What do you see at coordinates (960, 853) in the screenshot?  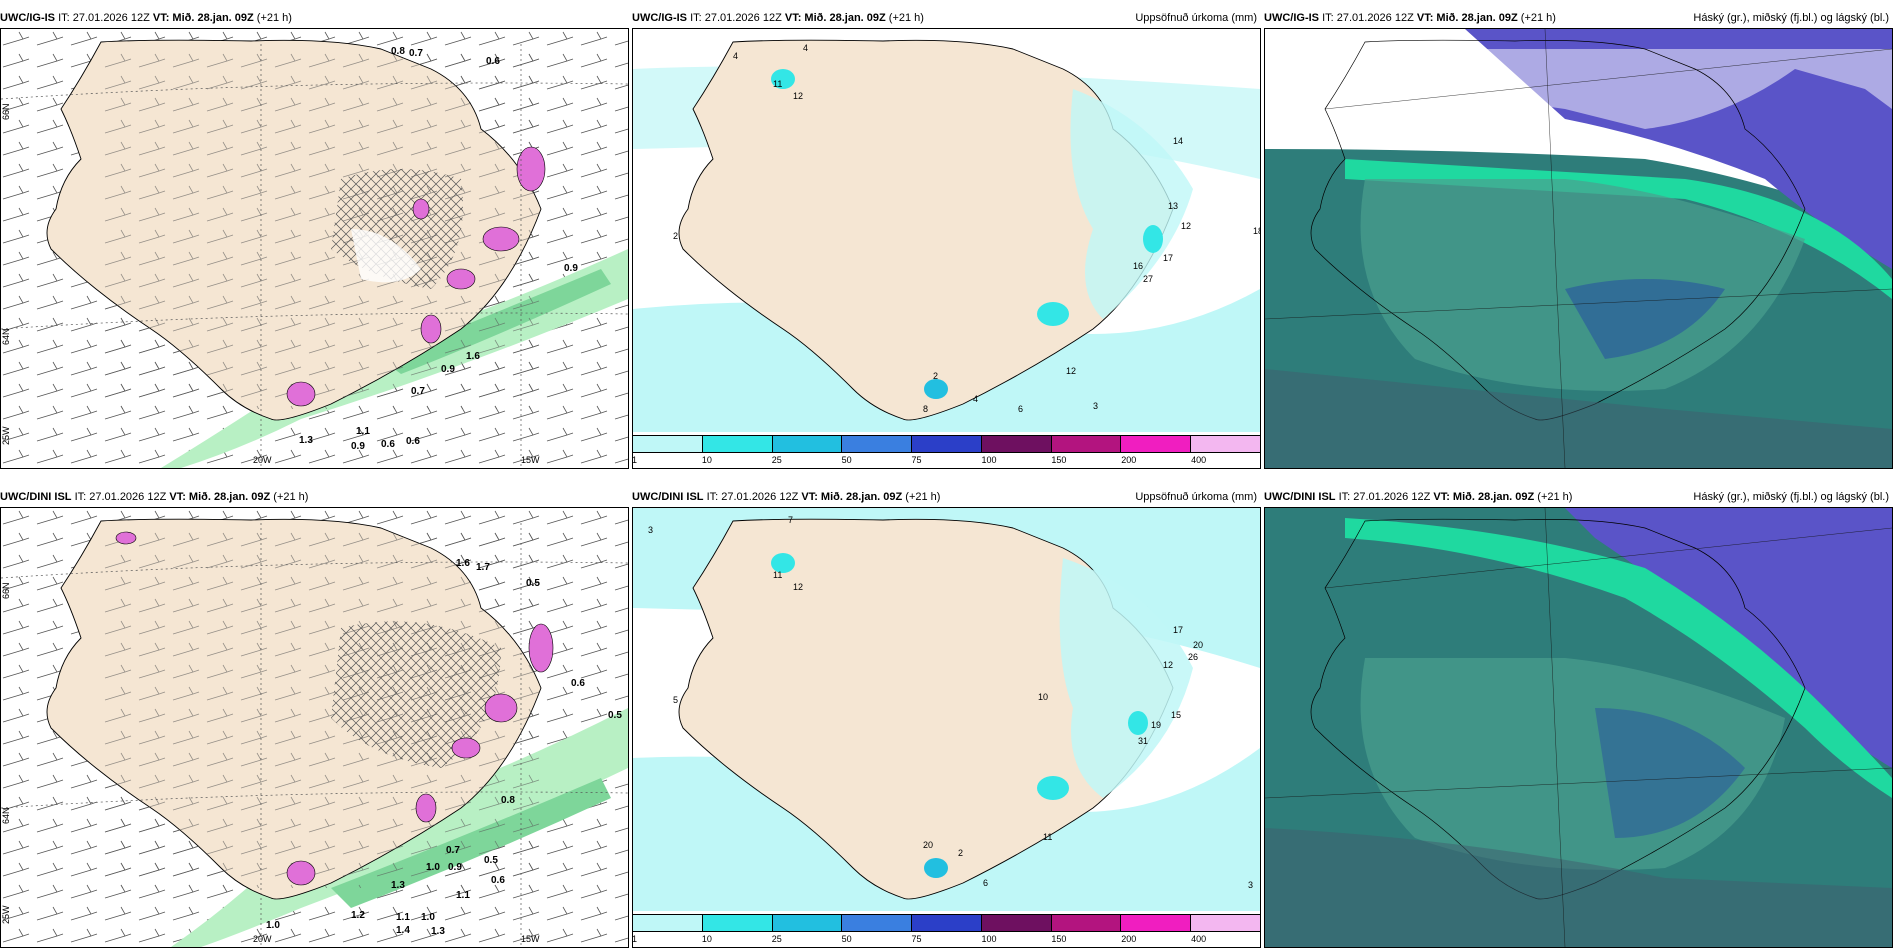 I see `precip-value: 2` at bounding box center [960, 853].